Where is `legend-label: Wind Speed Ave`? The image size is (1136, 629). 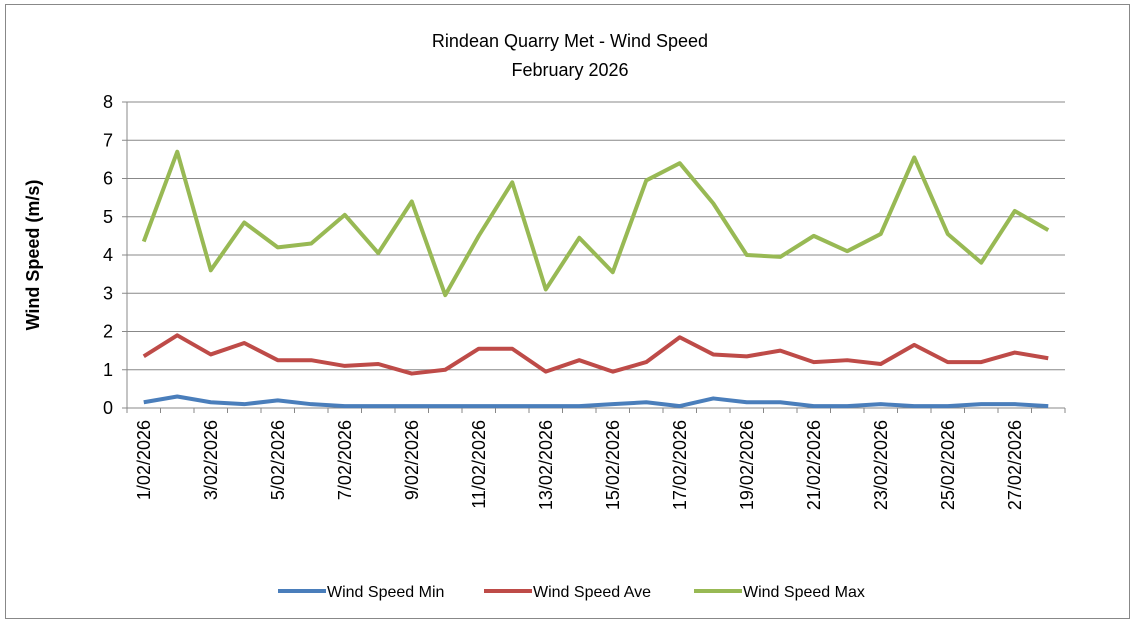 legend-label: Wind Speed Ave is located at coordinates (592, 592).